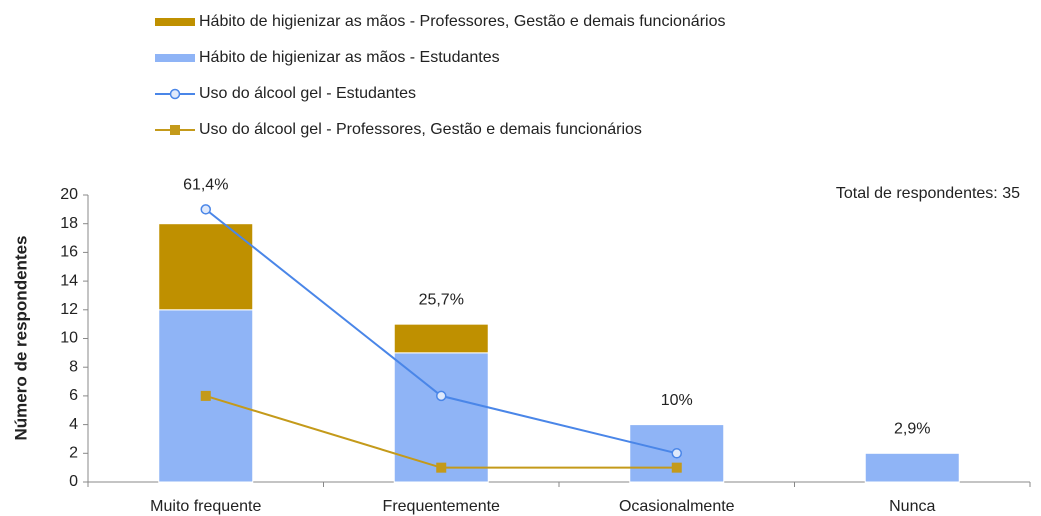  What do you see at coordinates (928, 193) in the screenshot?
I see `annotation: Total de respondentes: 35` at bounding box center [928, 193].